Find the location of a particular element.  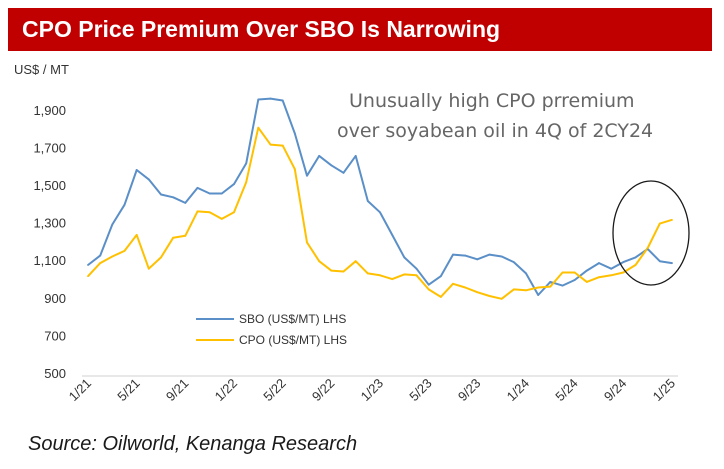

annotation-line: Unusually high CPO prremium is located at coordinates (492, 101).